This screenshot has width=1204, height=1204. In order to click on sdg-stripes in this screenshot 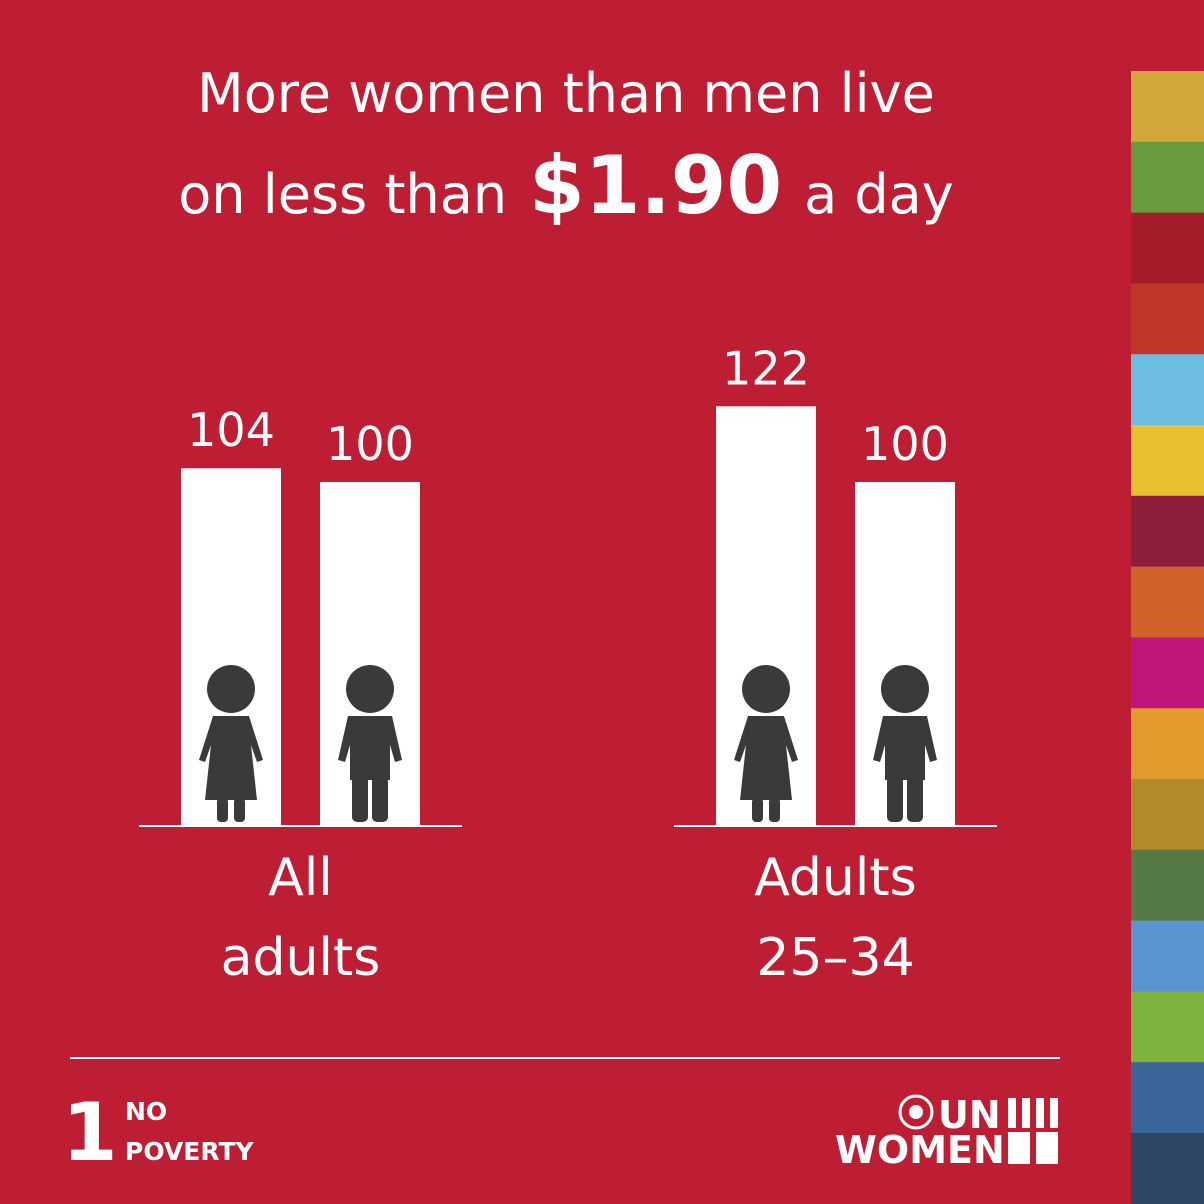, I will do `click(1167, 637)`.